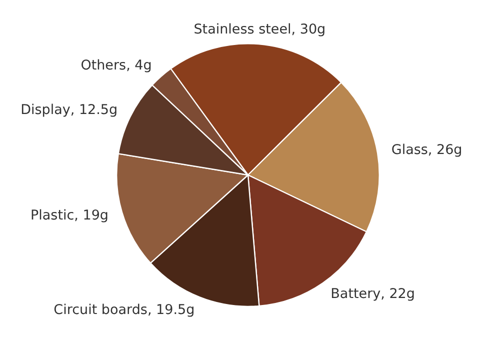  What do you see at coordinates (372, 294) in the screenshot?
I see `slice-label: Battery, 22g` at bounding box center [372, 294].